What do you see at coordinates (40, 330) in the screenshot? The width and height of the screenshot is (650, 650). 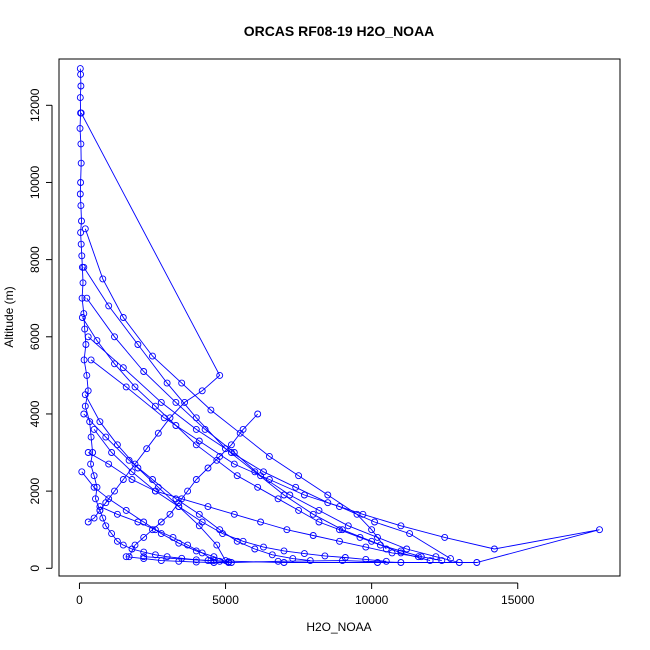 I see `y-axis: 0 2000 4000 6000 8000 10000 12000` at bounding box center [40, 330].